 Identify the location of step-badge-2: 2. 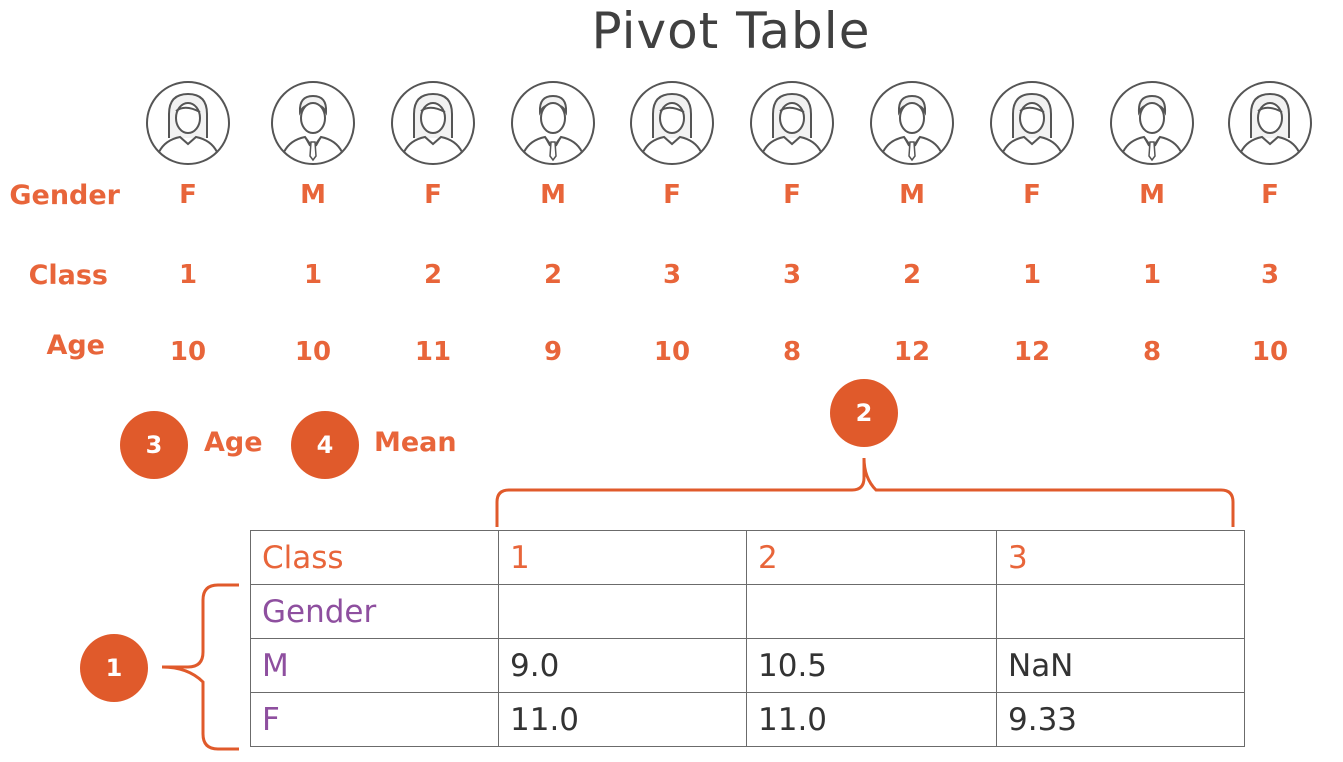
(864, 413).